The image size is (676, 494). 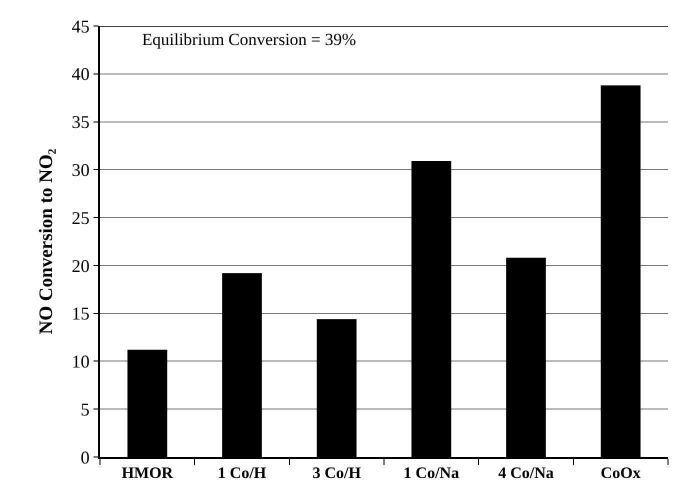 I want to click on y-tick-label: 40, so click(x=81, y=74).